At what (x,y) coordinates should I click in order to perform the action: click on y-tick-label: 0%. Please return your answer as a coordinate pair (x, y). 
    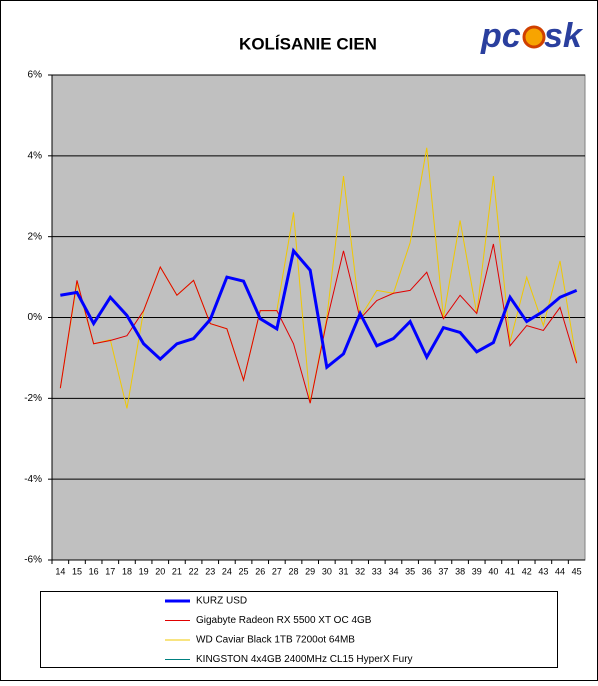
    Looking at the image, I should click on (35, 317).